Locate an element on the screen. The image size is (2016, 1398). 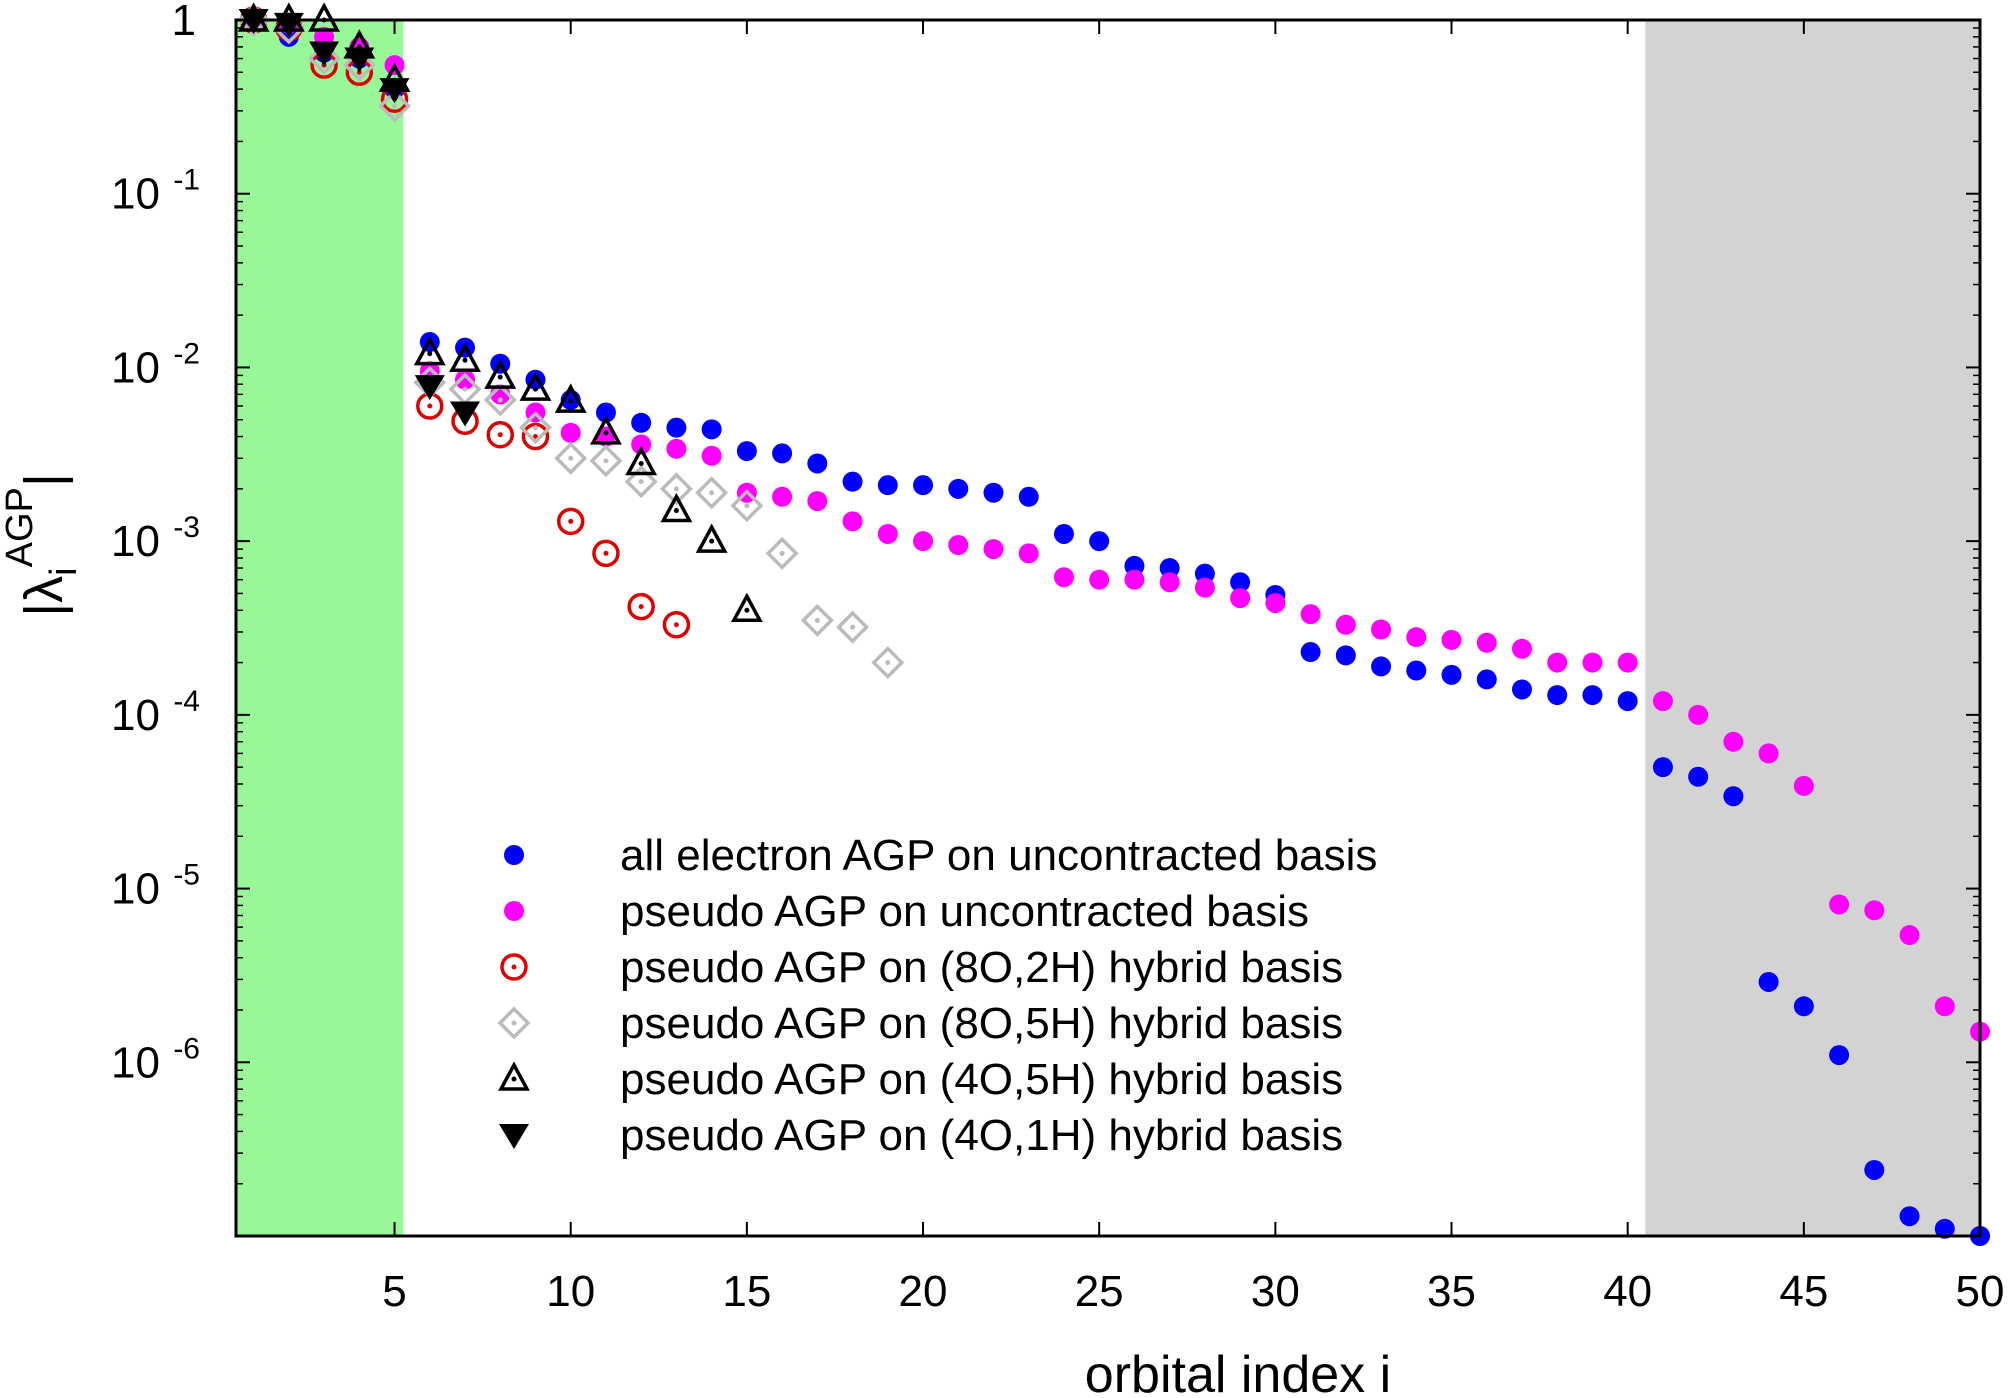
y-tick-label: 10 is located at coordinates (135, 1062).